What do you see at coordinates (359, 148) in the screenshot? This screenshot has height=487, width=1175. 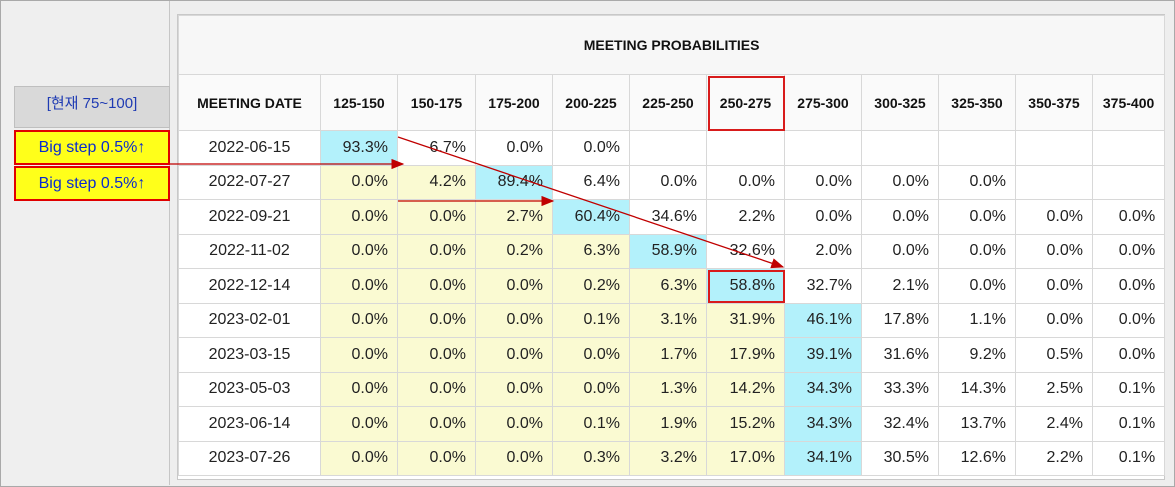 I see `probability-cell: 93.3%` at bounding box center [359, 148].